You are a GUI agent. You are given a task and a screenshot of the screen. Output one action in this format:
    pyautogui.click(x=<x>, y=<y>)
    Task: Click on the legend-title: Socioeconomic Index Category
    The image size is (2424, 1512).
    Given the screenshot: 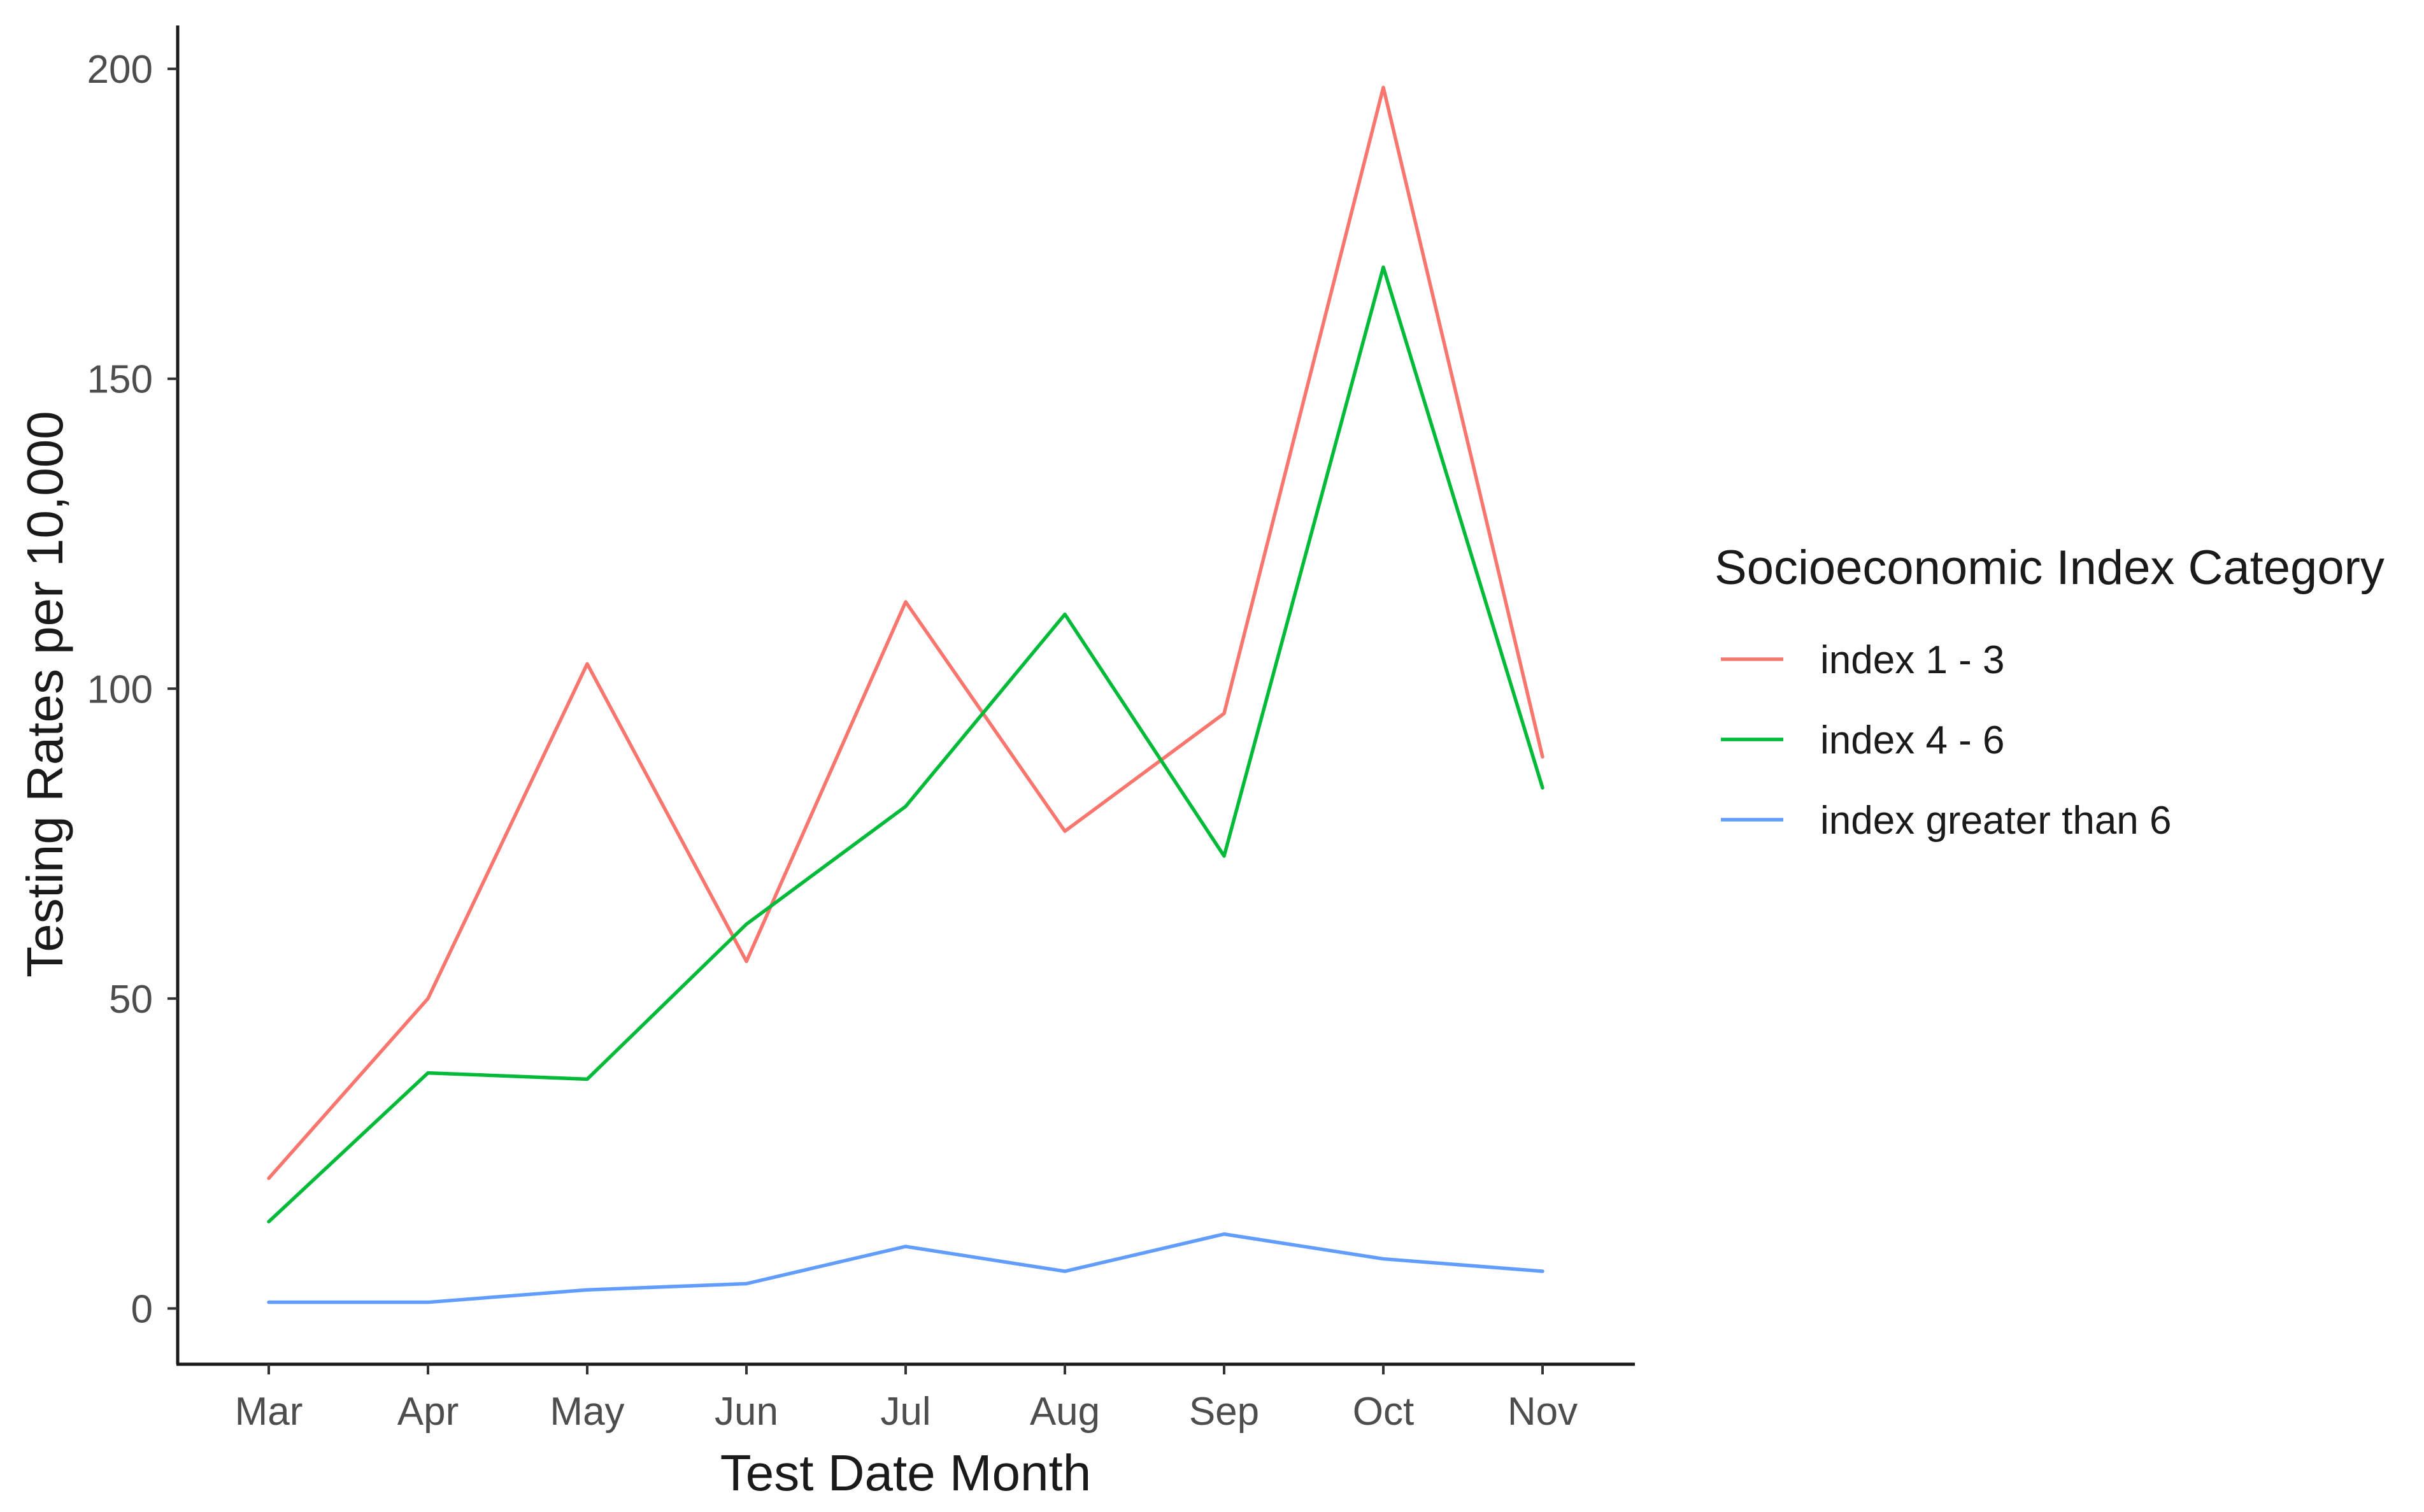 What is the action you would take?
    pyautogui.click(x=2050, y=568)
    